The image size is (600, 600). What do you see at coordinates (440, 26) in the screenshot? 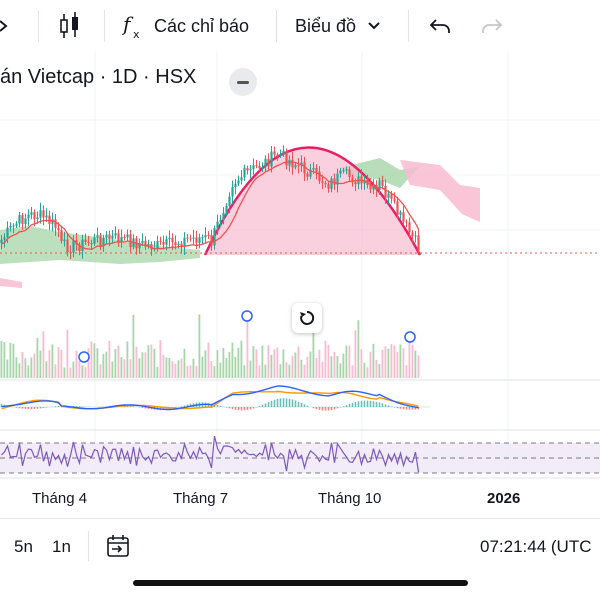
I see `undo-button` at bounding box center [440, 26].